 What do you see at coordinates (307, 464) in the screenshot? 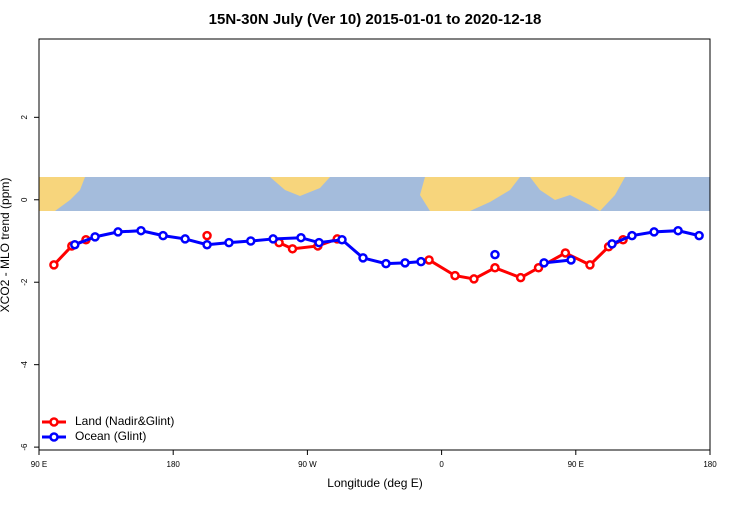
I see `x-tick-label: 90 W` at bounding box center [307, 464].